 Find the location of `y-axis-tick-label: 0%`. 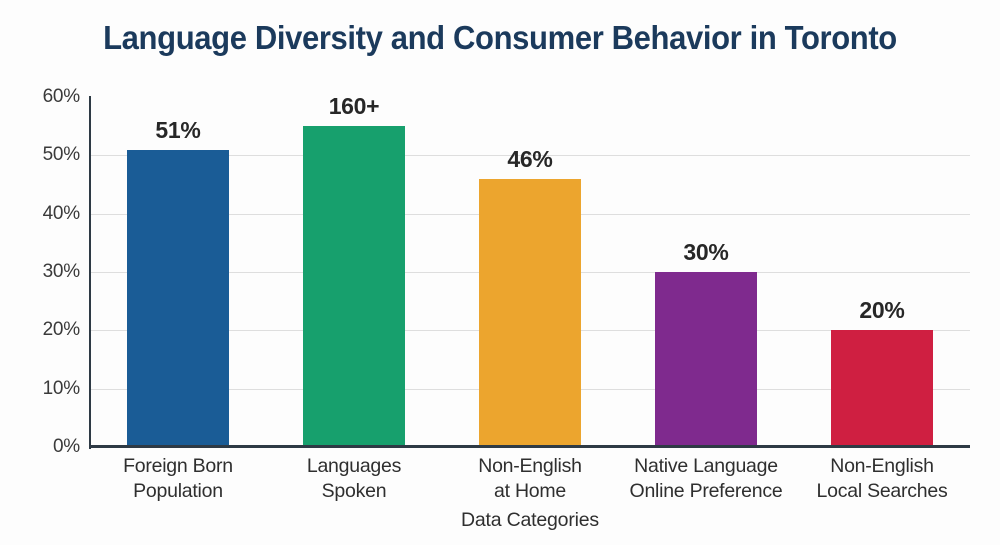

y-axis-tick-label: 0% is located at coordinates (66, 446).